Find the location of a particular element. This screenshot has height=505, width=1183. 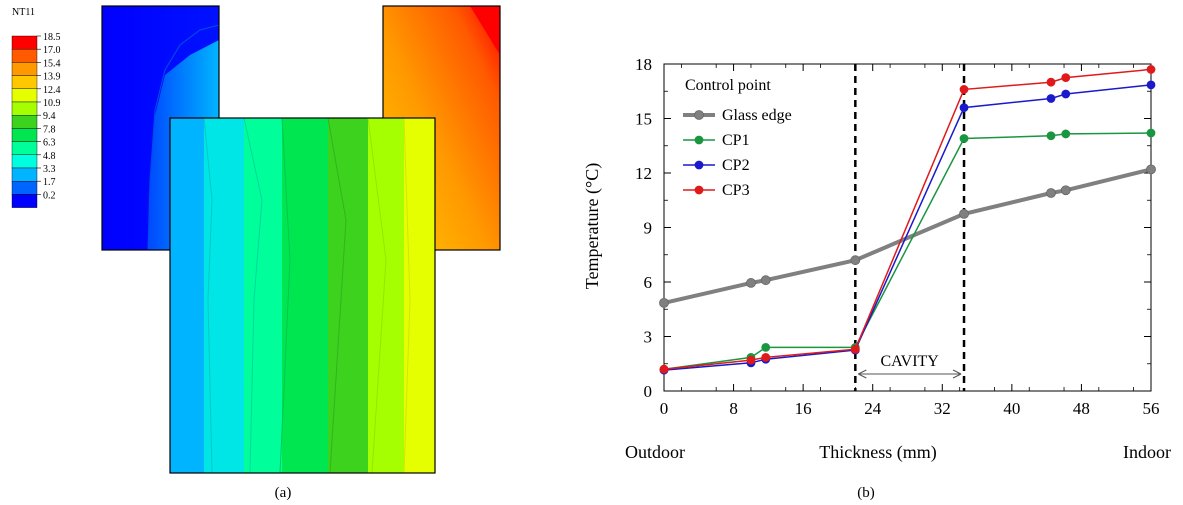

legend-level-label: 9.4 is located at coordinates (49, 116).